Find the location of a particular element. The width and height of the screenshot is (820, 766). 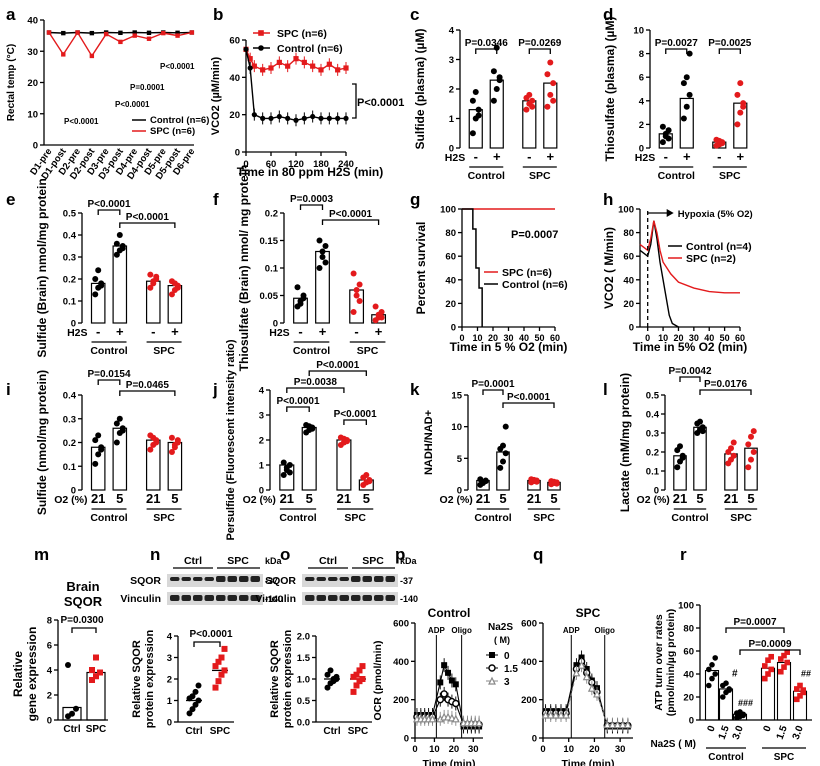

y-axis-title: VCO2 (µM/min) is located at coordinates (216, 95).